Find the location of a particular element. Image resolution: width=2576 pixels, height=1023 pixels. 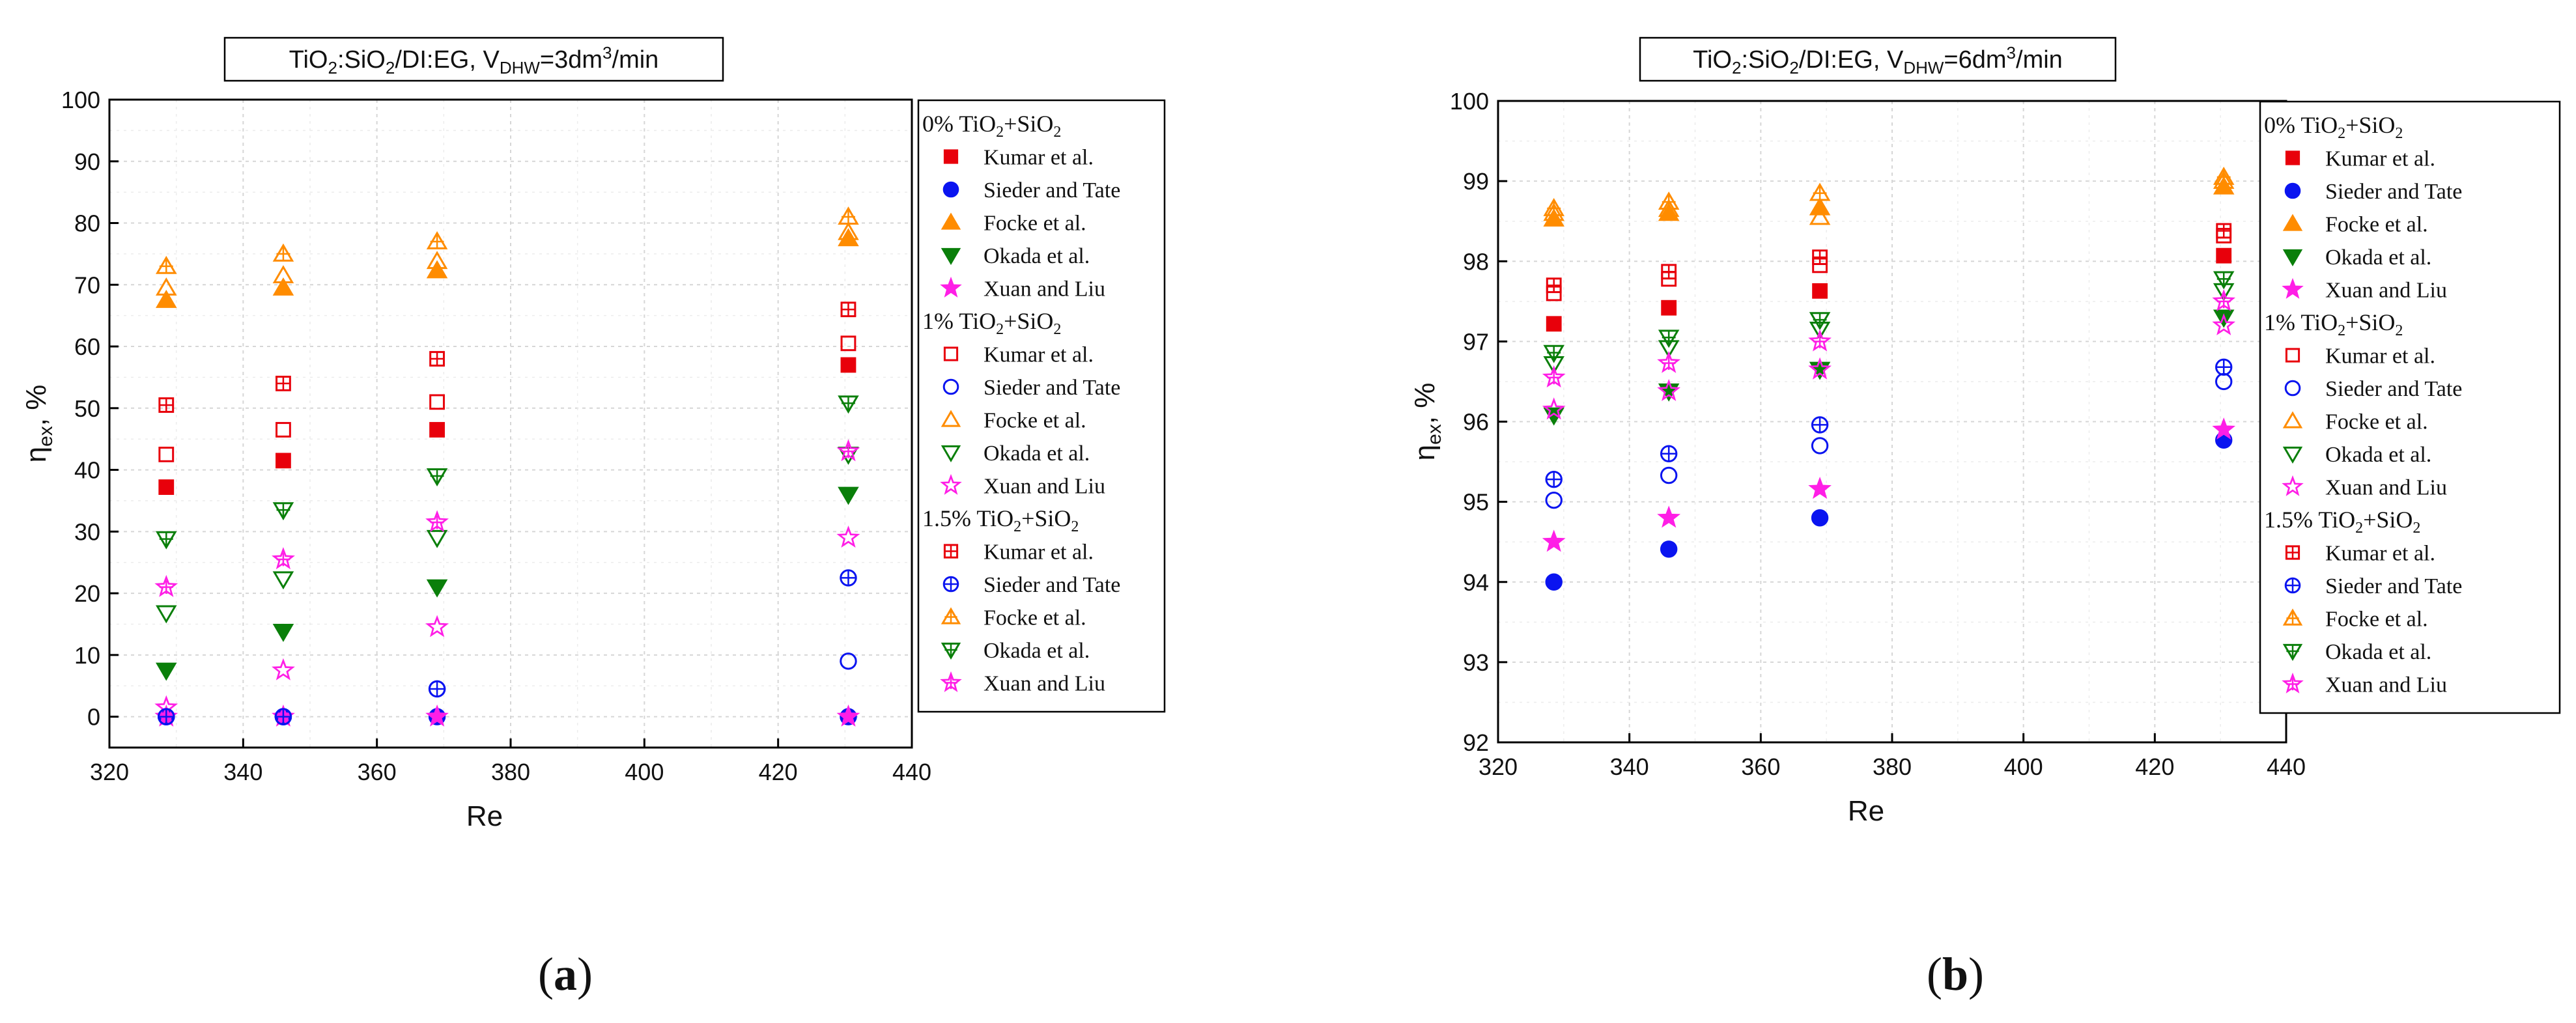

chart-a-ylabel: ηex, % is located at coordinates (38, 424).